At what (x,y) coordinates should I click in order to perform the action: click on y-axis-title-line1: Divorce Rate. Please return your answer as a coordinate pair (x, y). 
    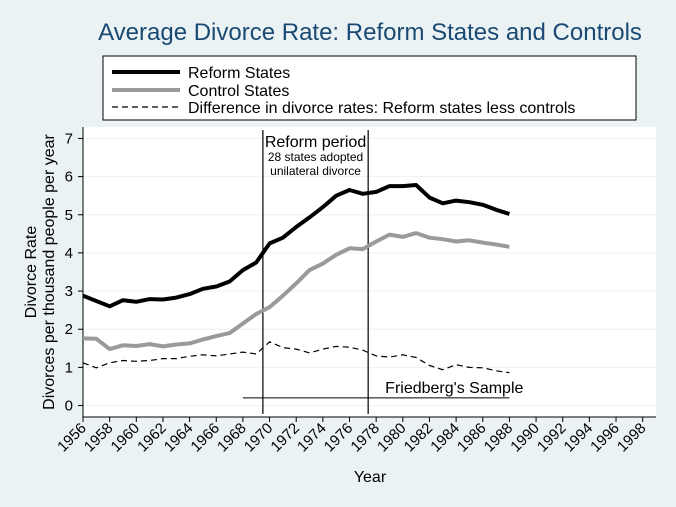
    Looking at the image, I should click on (31, 272).